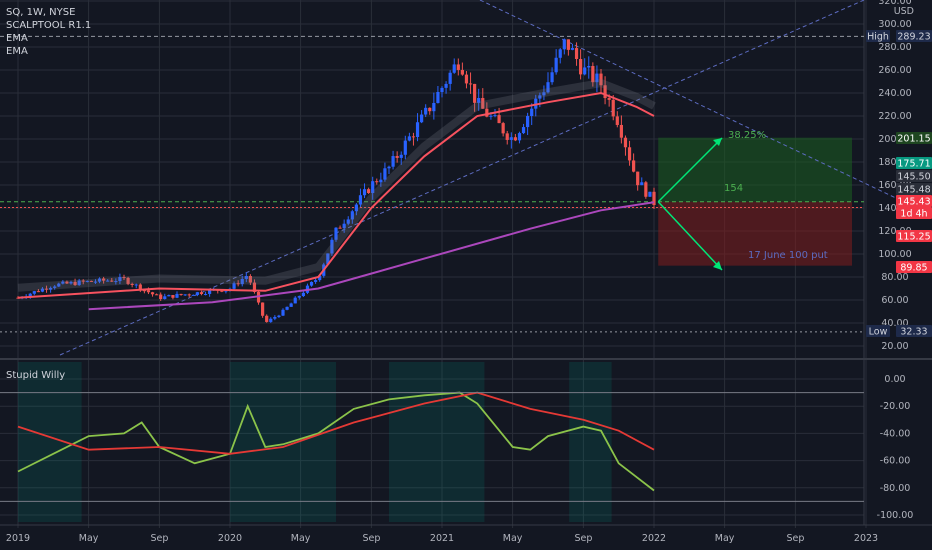 The width and height of the screenshot is (932, 550). I want to click on price-badge-label: 175.71, so click(913, 164).